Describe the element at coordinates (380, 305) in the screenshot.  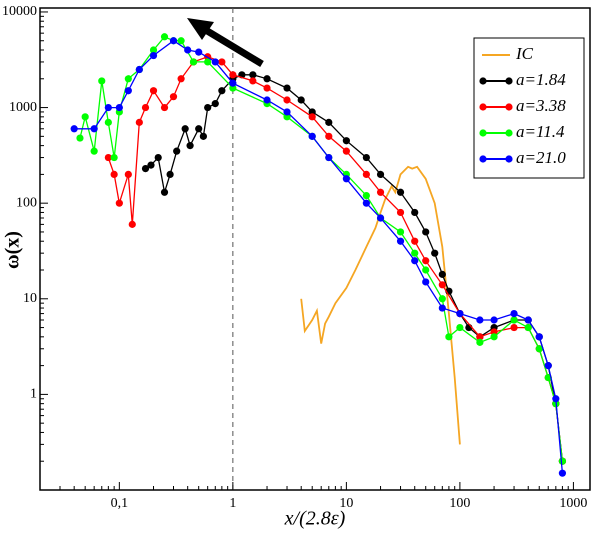
I see `series-line` at that location.